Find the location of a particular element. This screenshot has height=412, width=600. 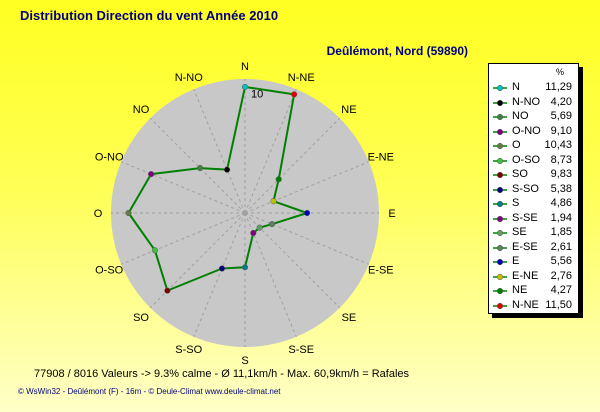

spoke-n-no is located at coordinates (219, 151).